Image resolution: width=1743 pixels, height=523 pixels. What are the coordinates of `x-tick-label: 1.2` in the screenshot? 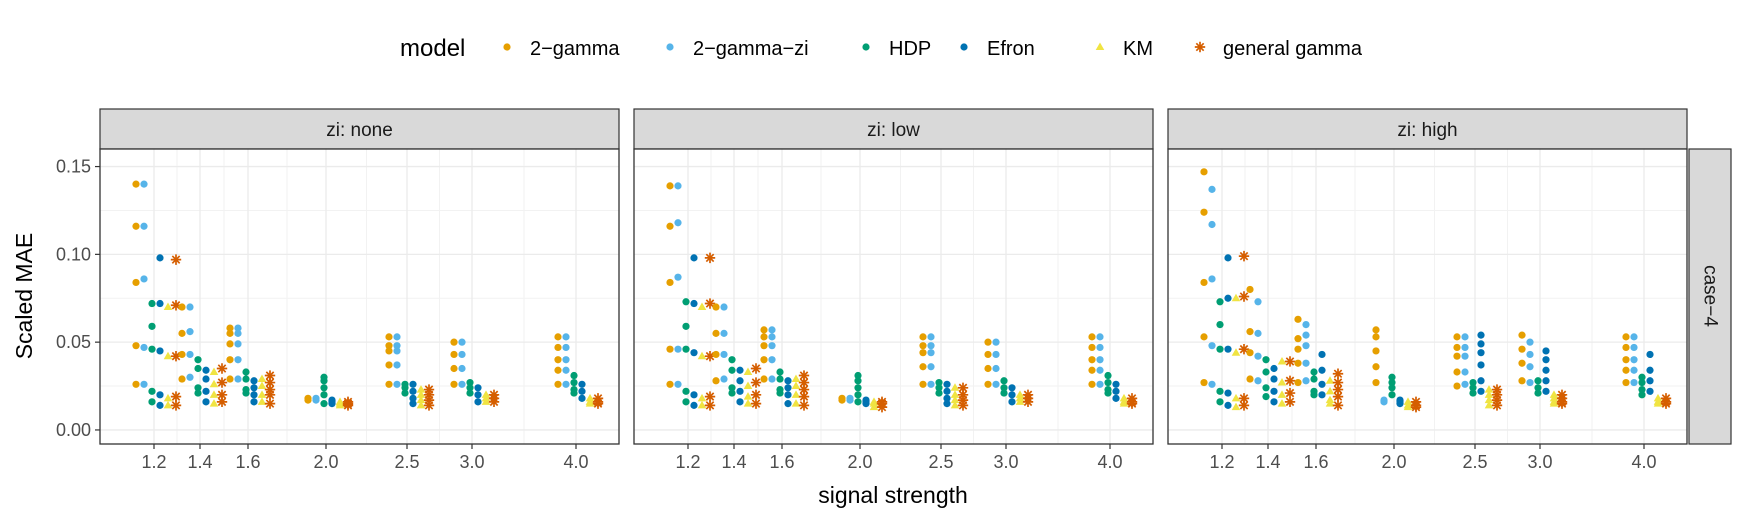 It's located at (687, 462).